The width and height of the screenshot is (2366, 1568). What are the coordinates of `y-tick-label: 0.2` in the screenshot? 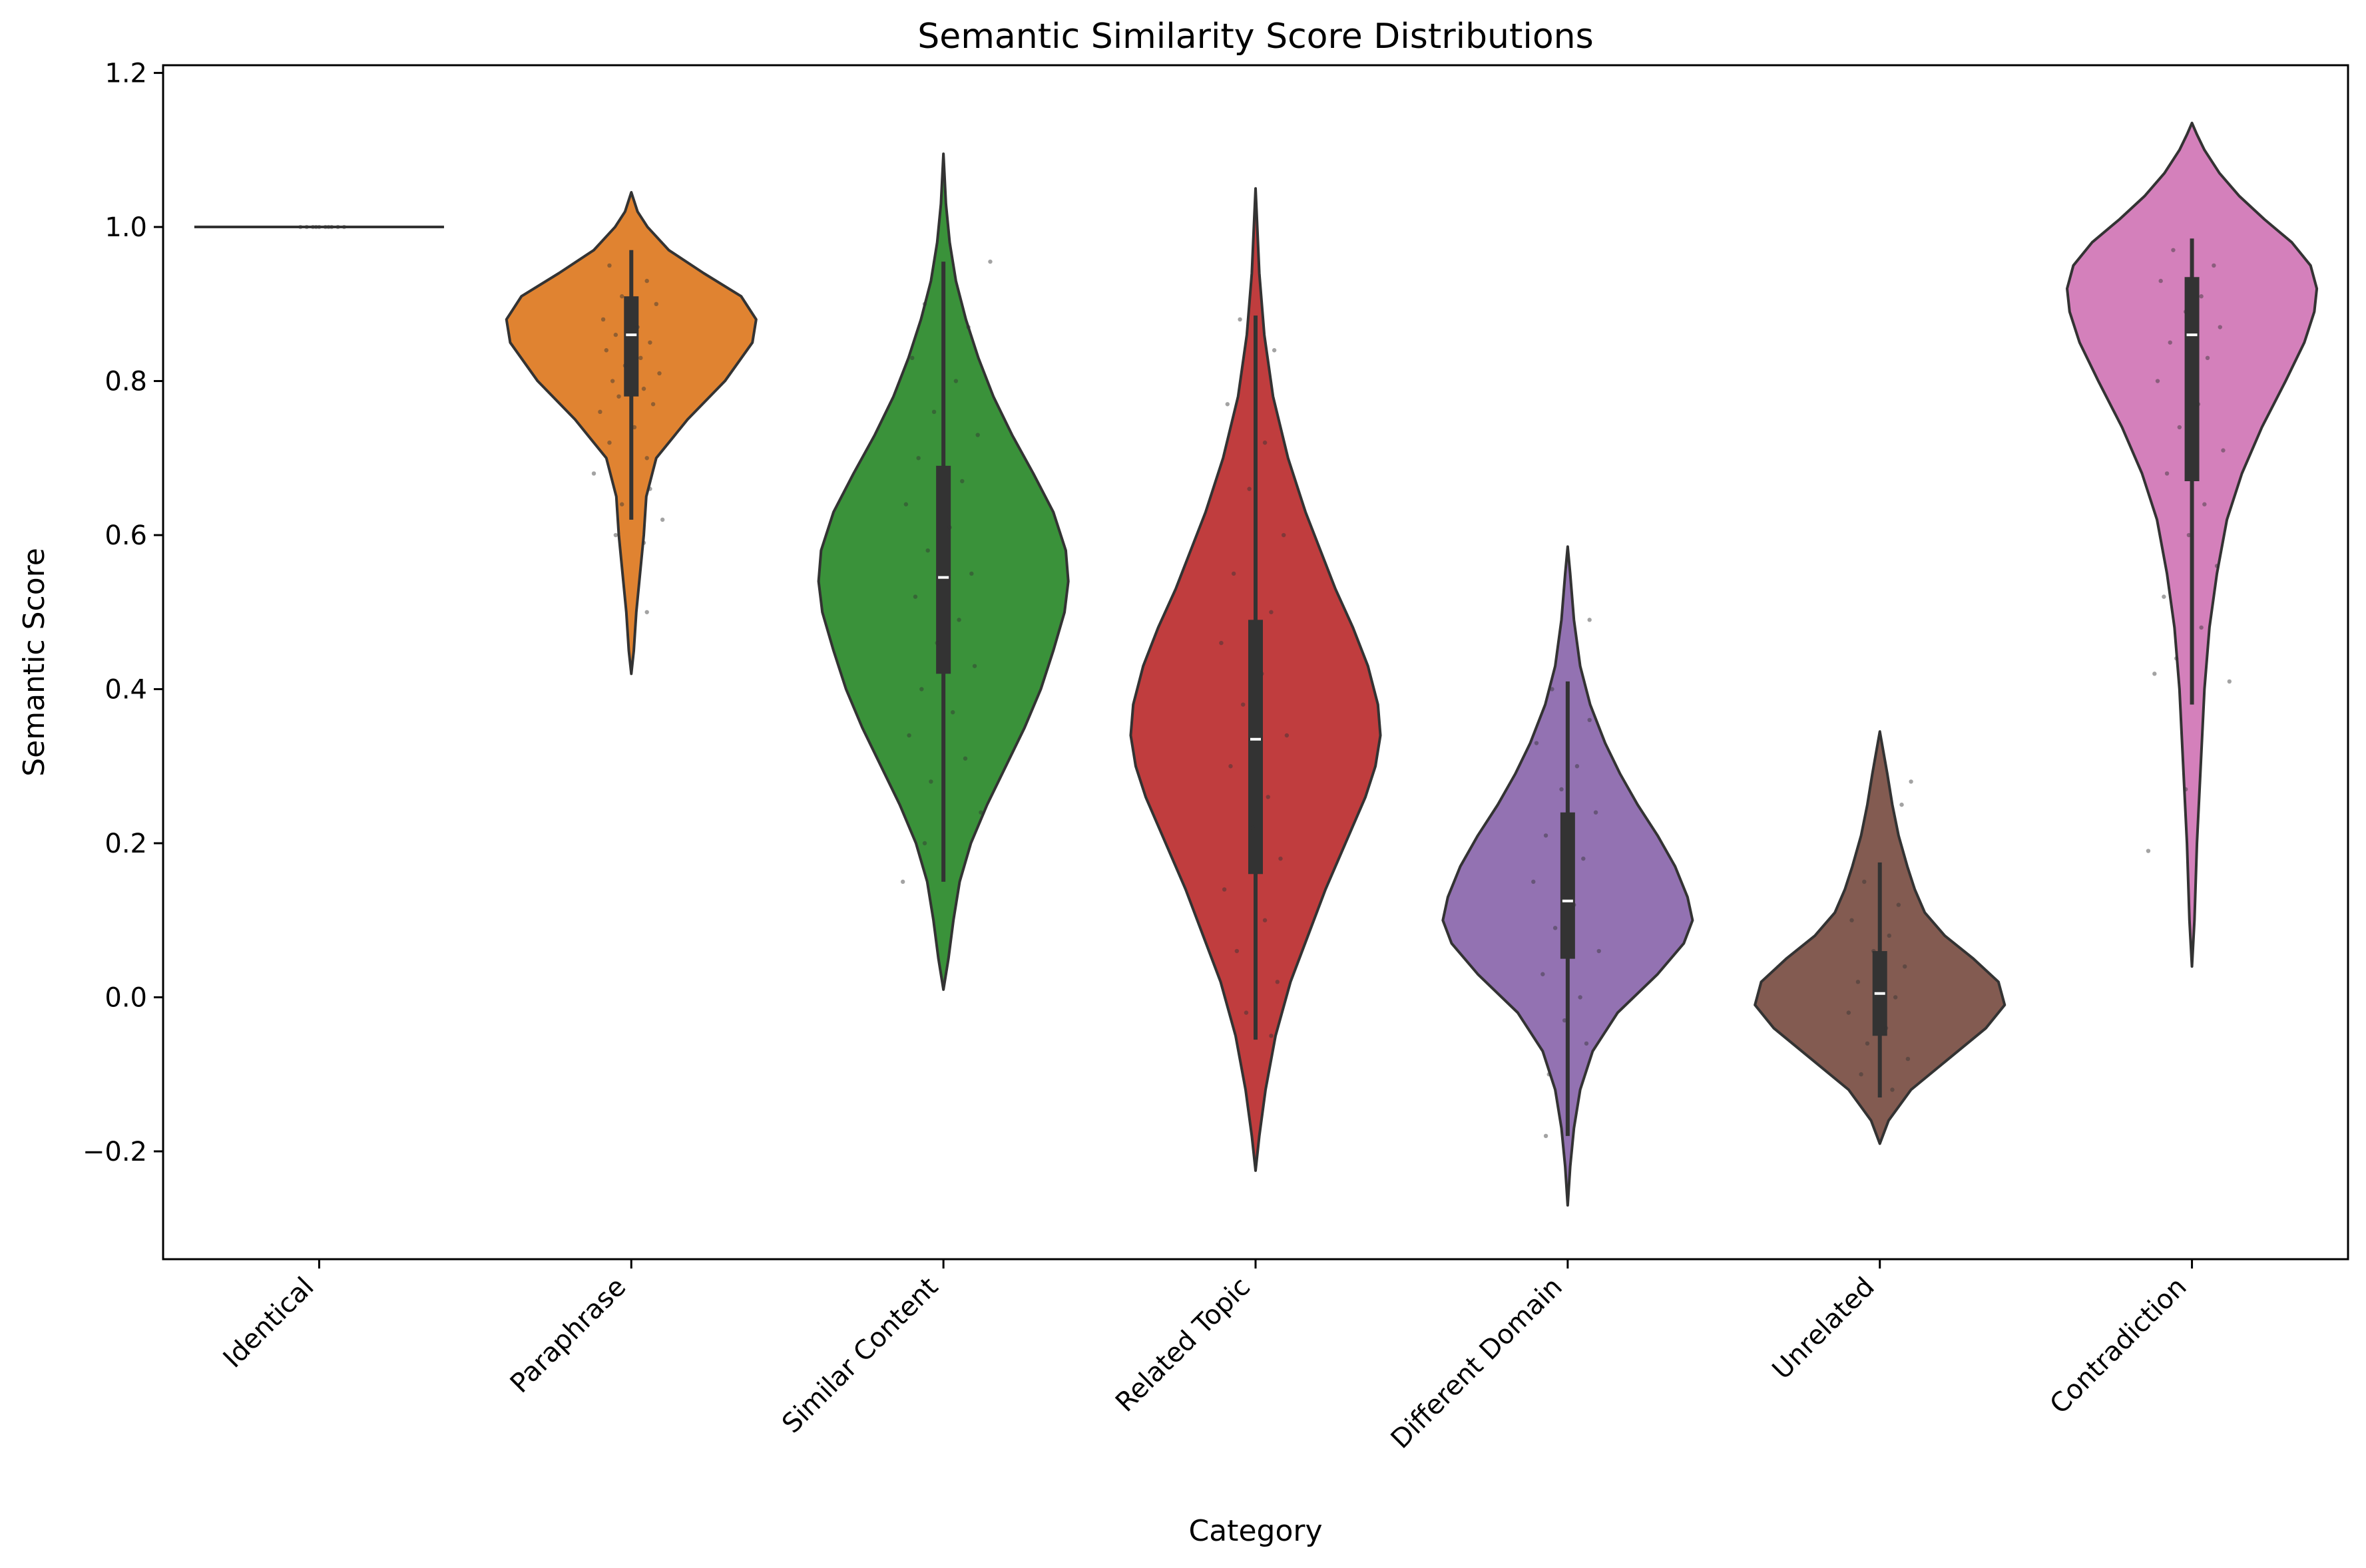 It's located at (126, 844).